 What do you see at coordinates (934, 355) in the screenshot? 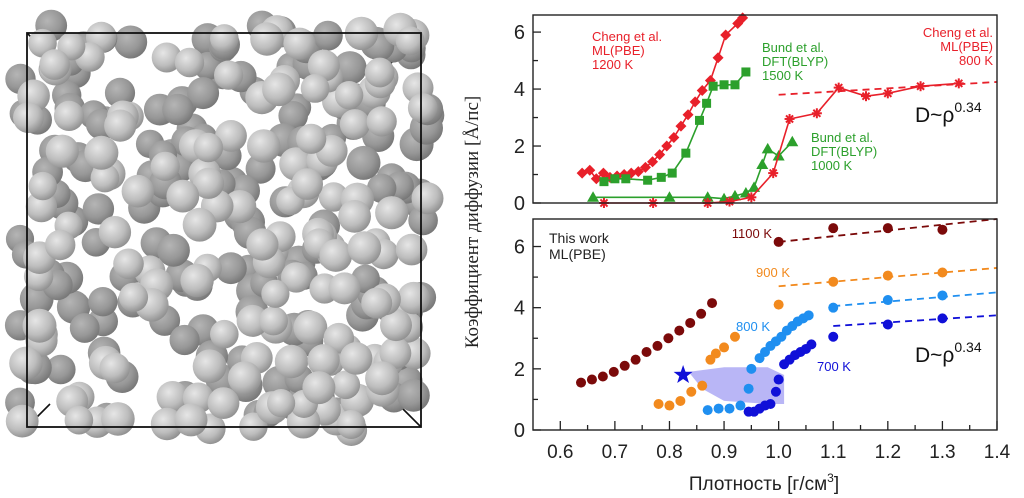
I see `fit-label-bottom-base: D~ρ` at bounding box center [934, 355].